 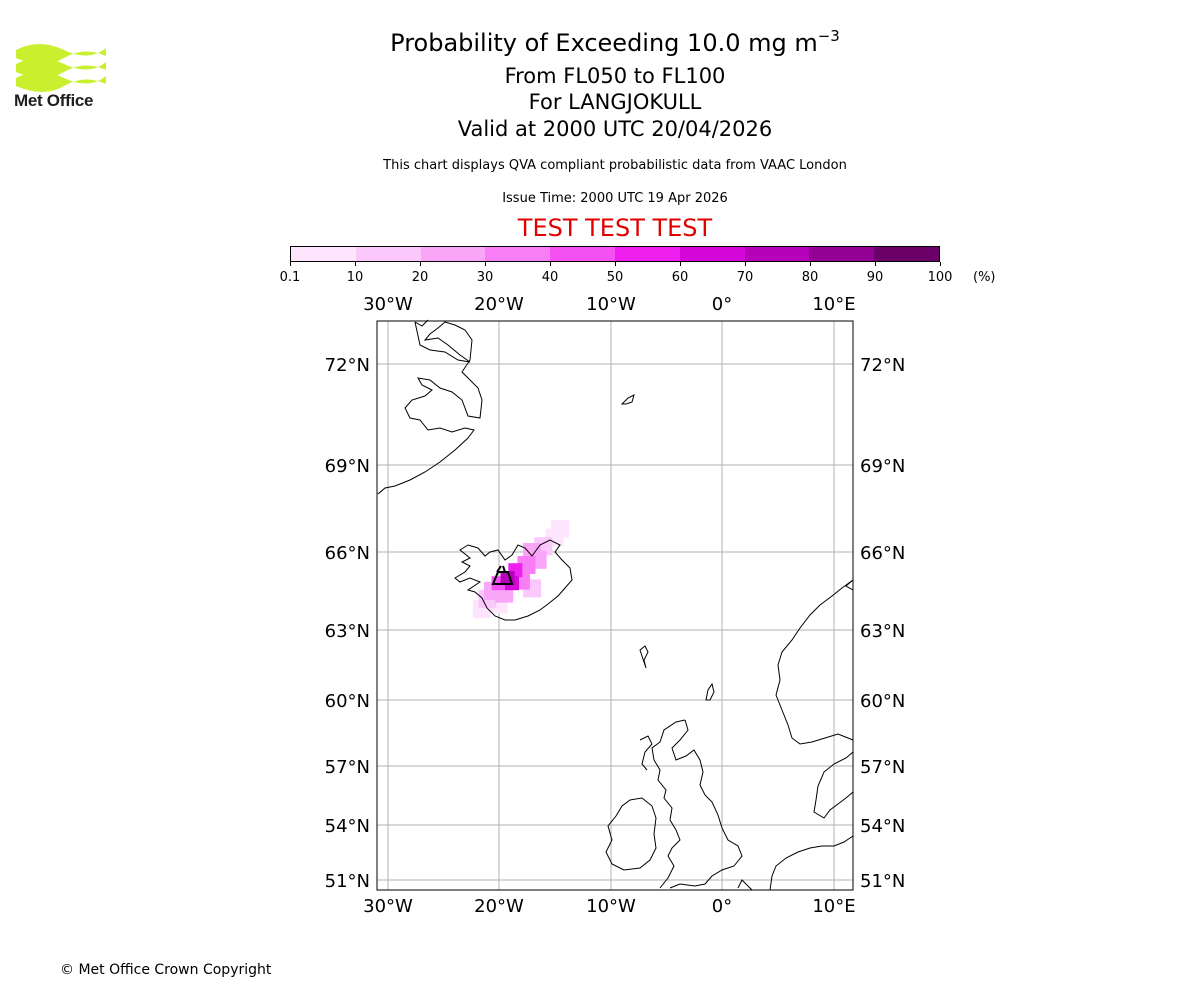 What do you see at coordinates (644, 657) in the screenshot?
I see `faroe-coast` at bounding box center [644, 657].